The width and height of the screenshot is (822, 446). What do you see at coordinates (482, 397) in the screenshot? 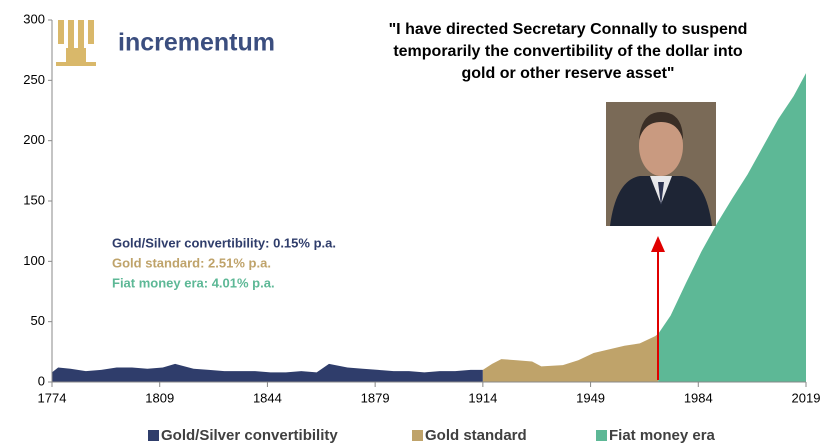
I see `x-tick-label: 1914` at bounding box center [482, 397].